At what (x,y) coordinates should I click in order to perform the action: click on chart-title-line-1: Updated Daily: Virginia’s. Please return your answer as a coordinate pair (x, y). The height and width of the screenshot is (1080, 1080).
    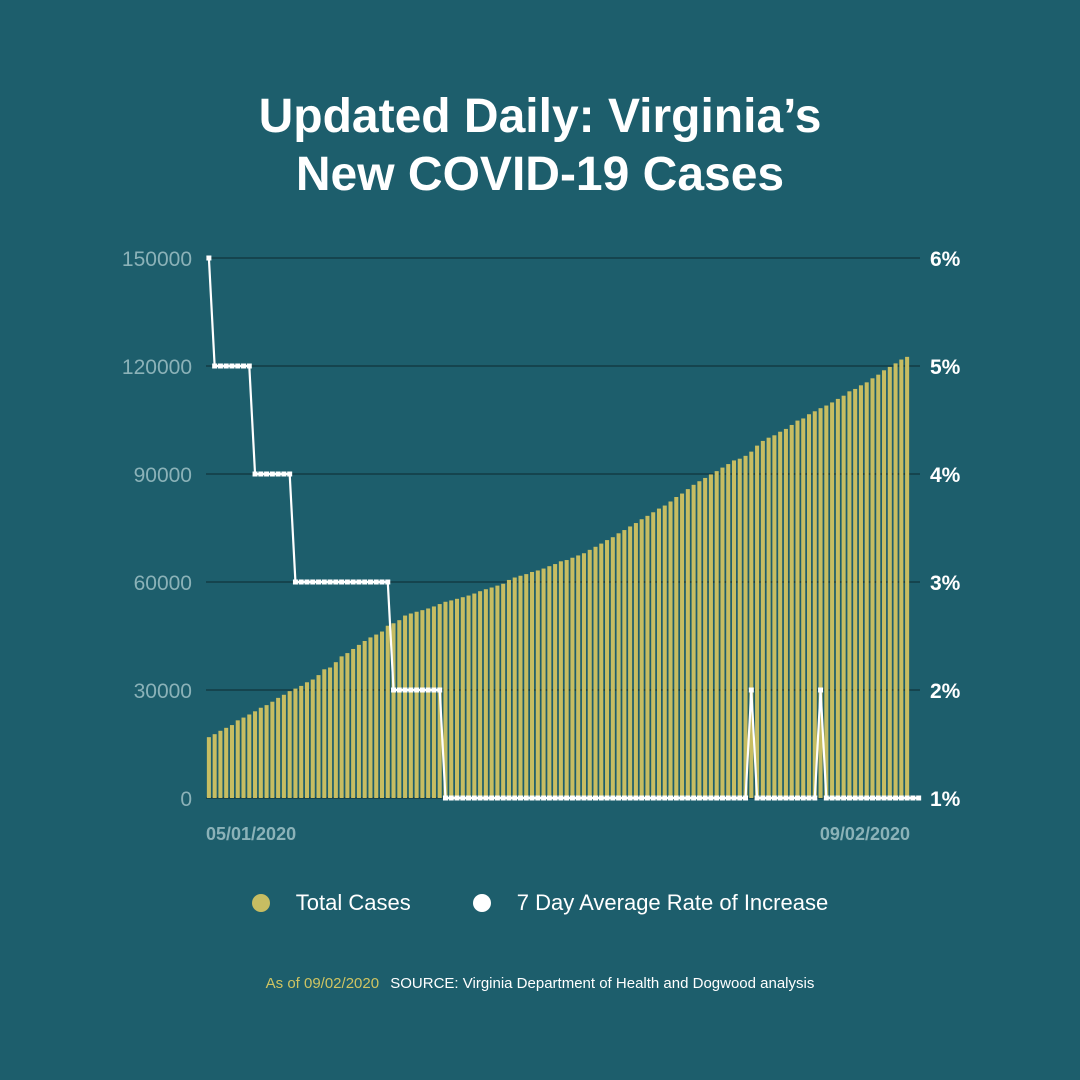
    Looking at the image, I should click on (540, 116).